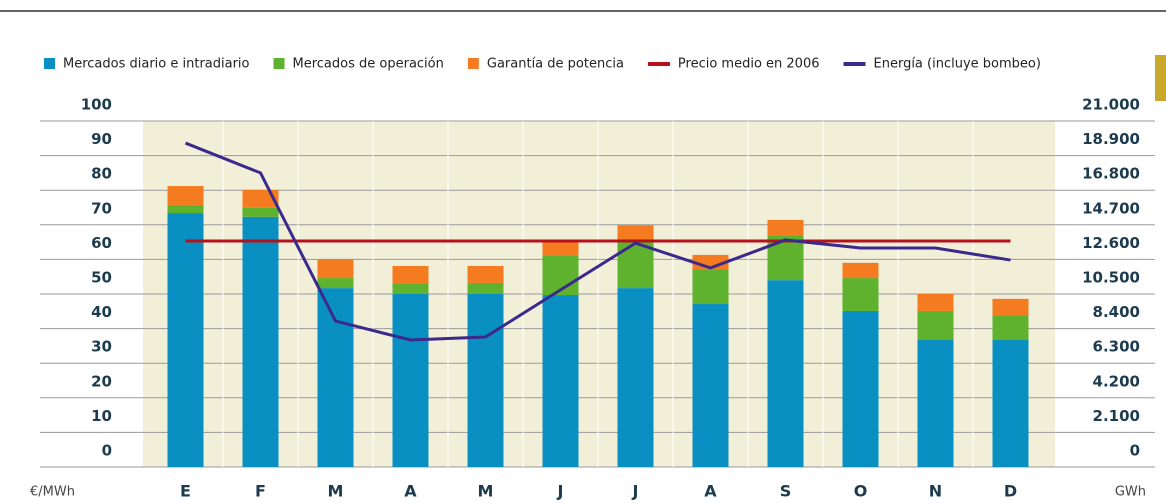 Image resolution: width=1166 pixels, height=503 pixels. I want to click on y2-tick-label: 21.000, so click(1111, 105).